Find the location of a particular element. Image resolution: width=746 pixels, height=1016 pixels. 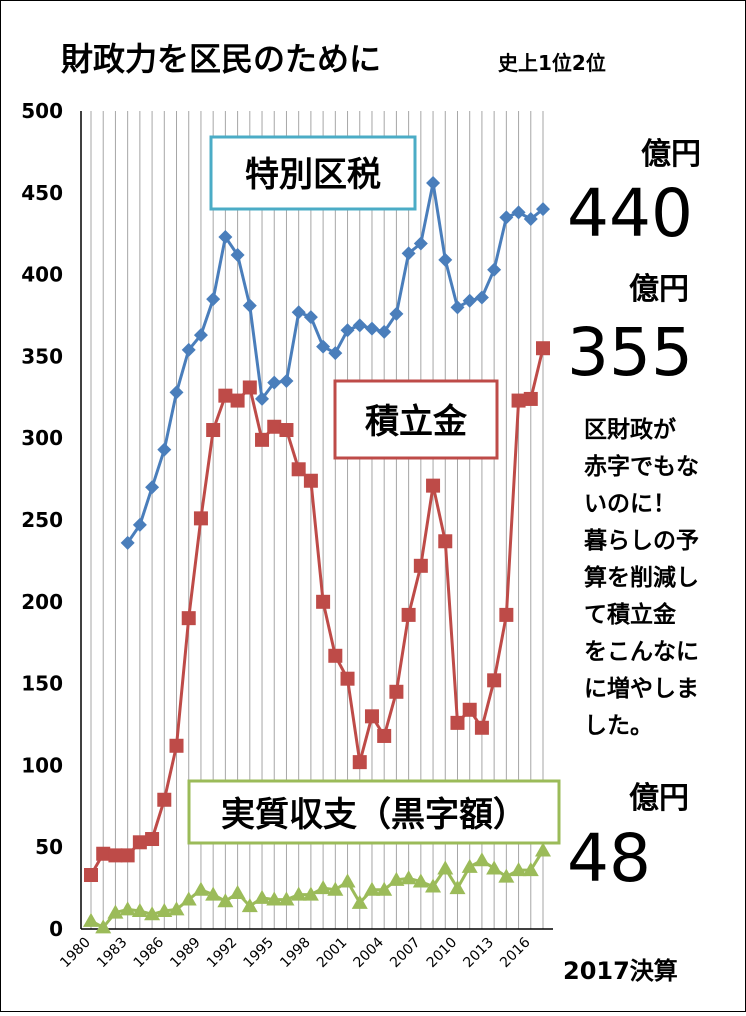

surplus-label-box is located at coordinates (374, 812).